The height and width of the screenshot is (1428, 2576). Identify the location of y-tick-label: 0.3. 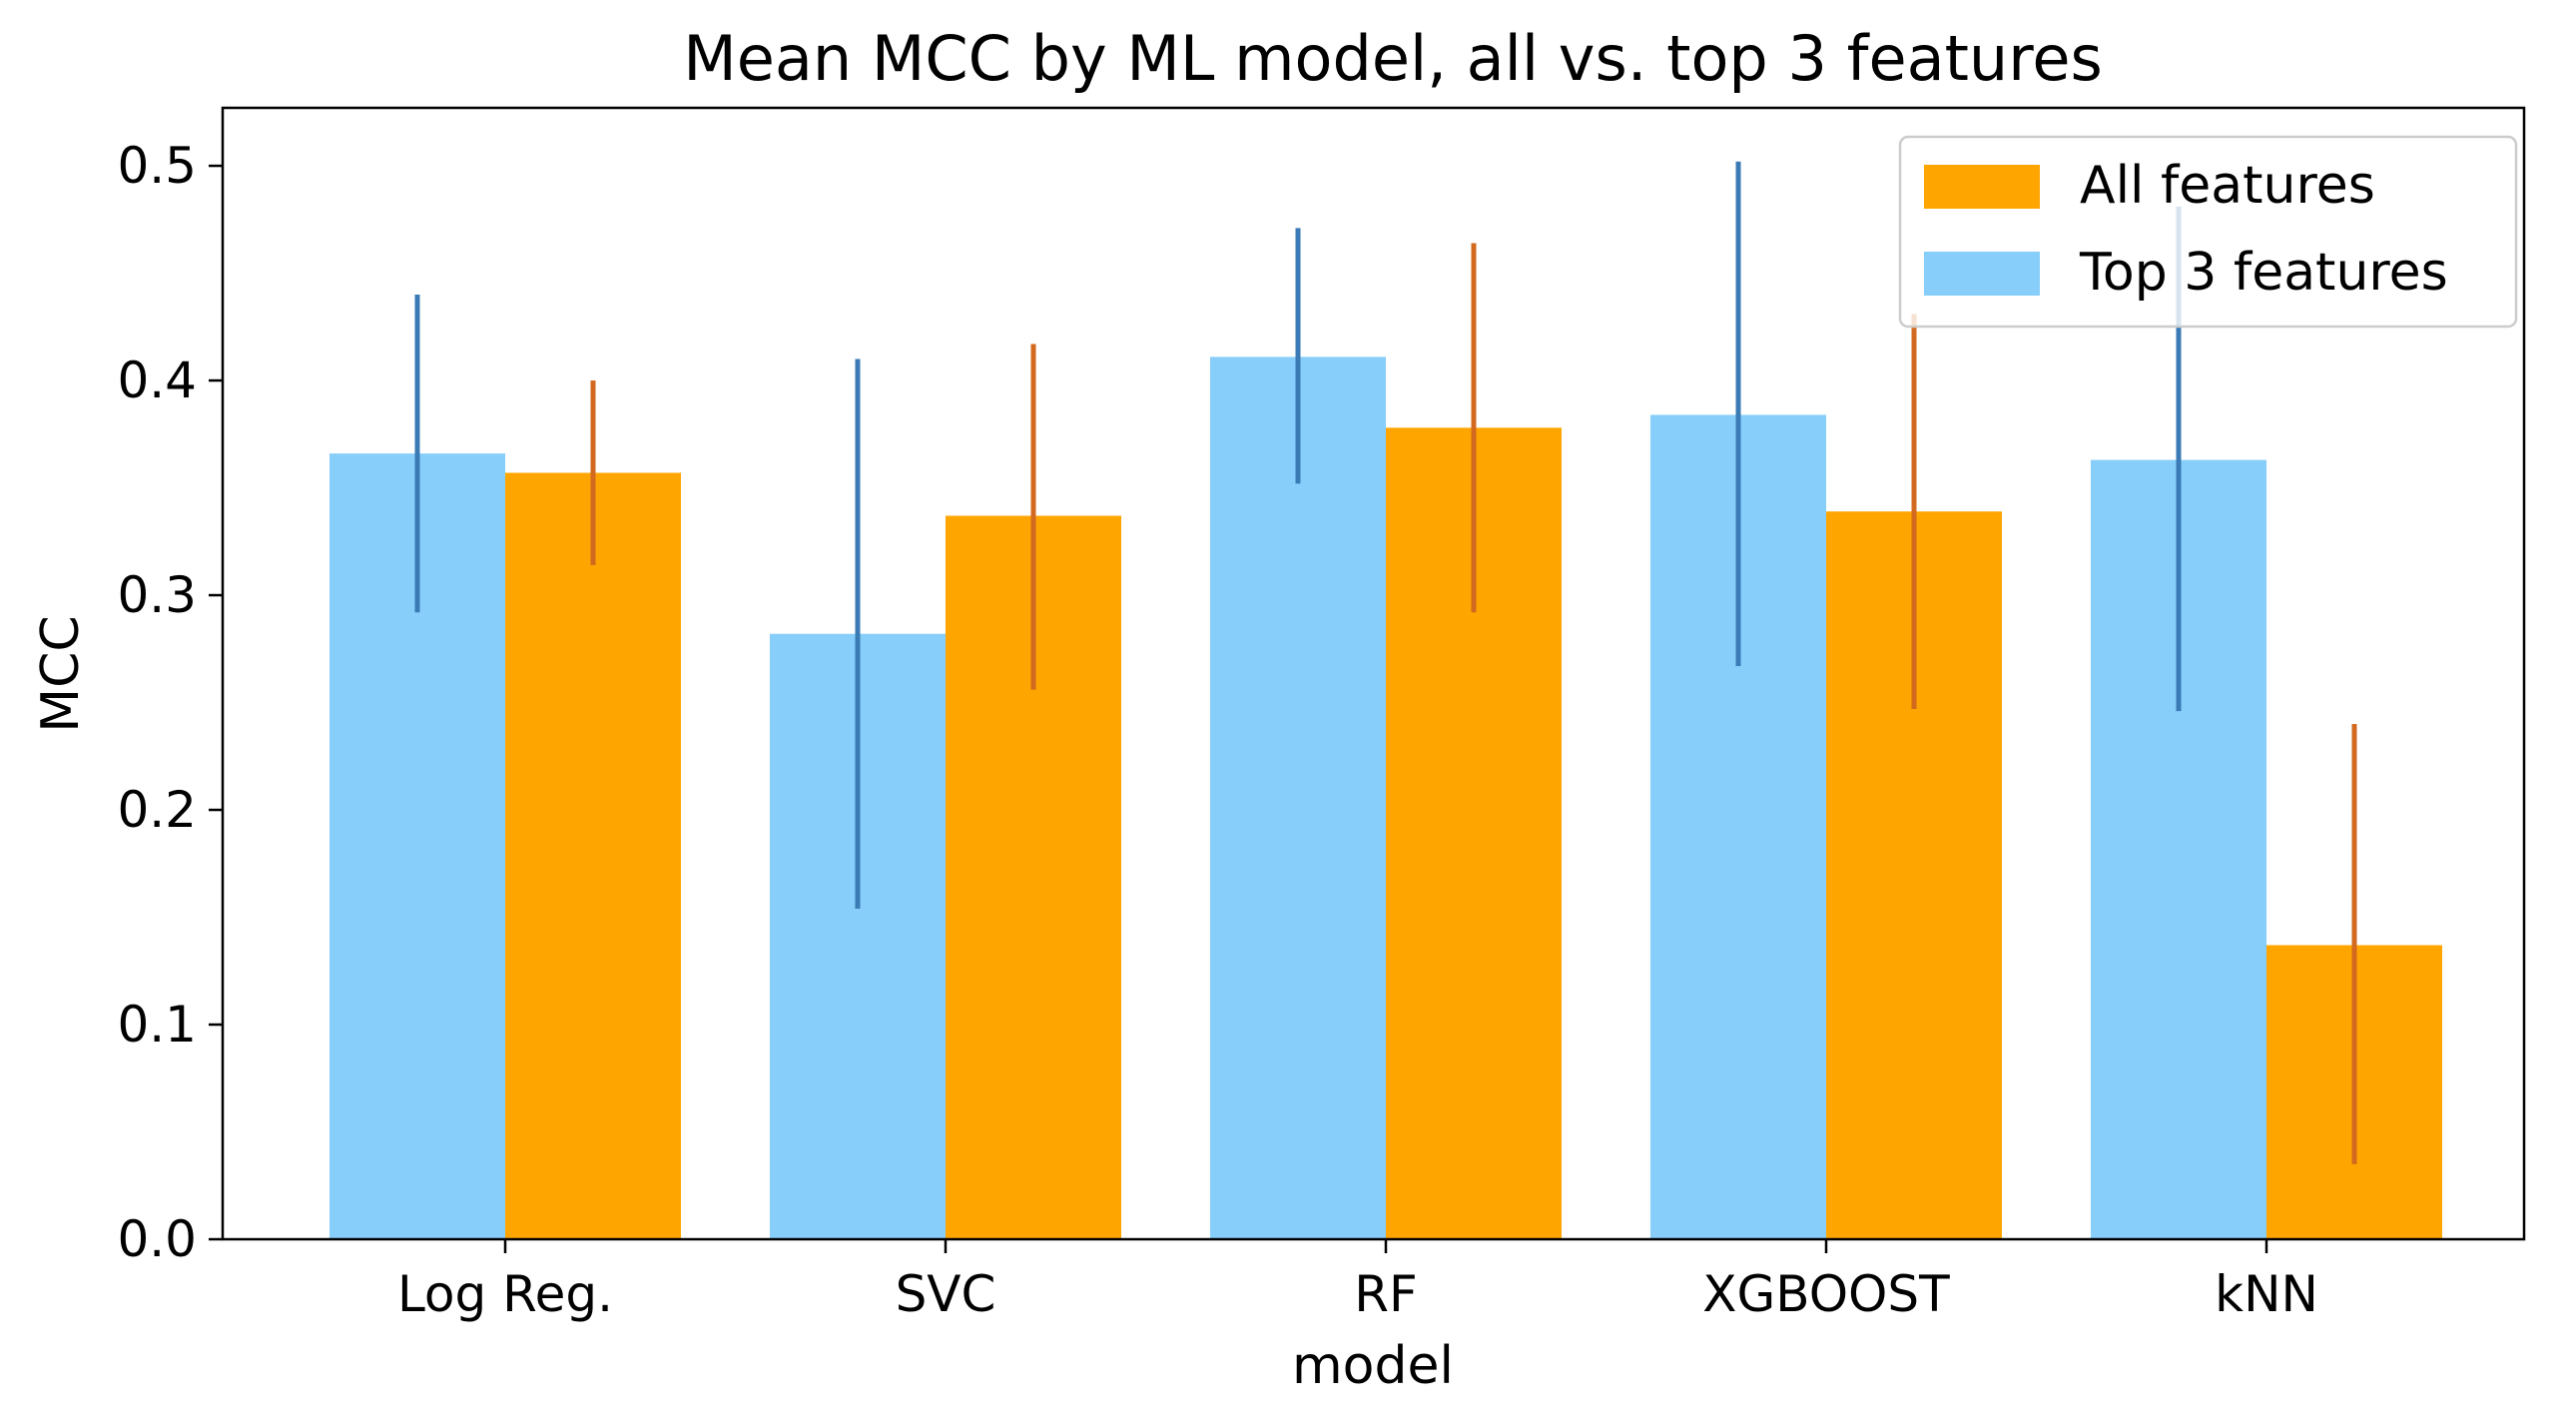
(157, 595).